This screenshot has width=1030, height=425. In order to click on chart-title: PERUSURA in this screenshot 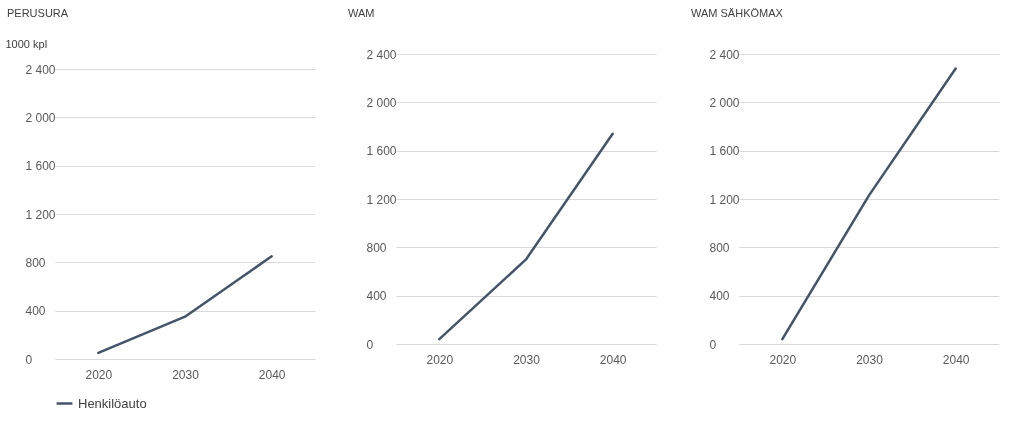, I will do `click(38, 13)`.